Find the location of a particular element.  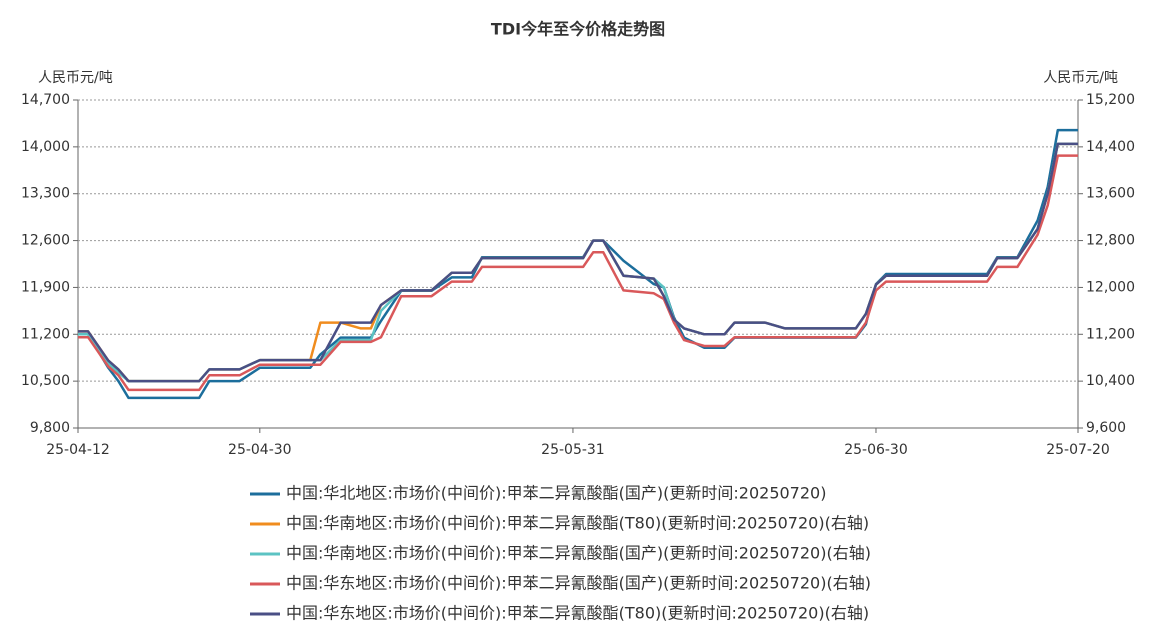

x-tick-label: 25-06-30 is located at coordinates (876, 450).